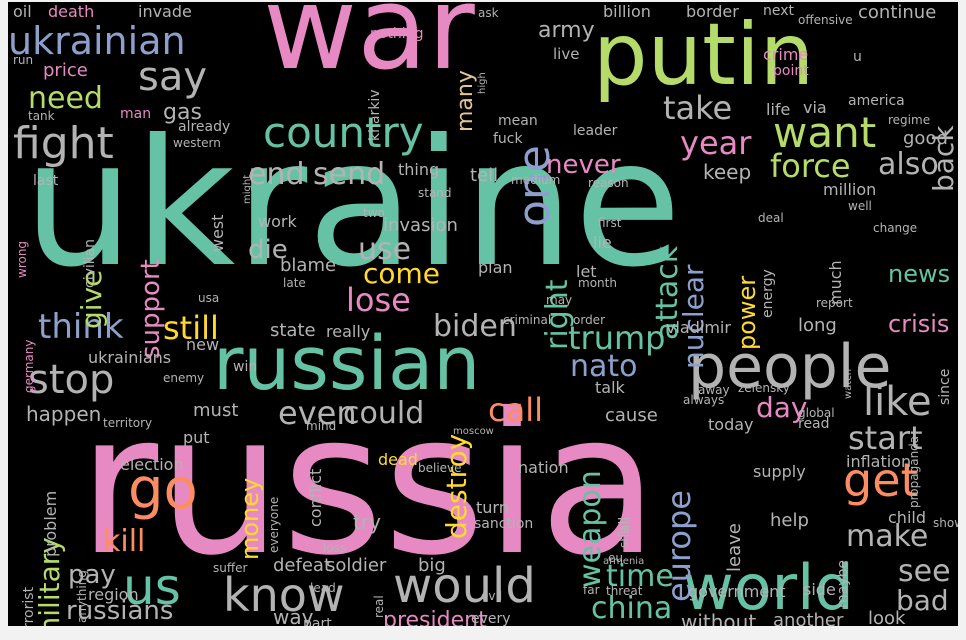 The height and width of the screenshot is (640, 966). I want to click on word-loss: loss, so click(335, 548).